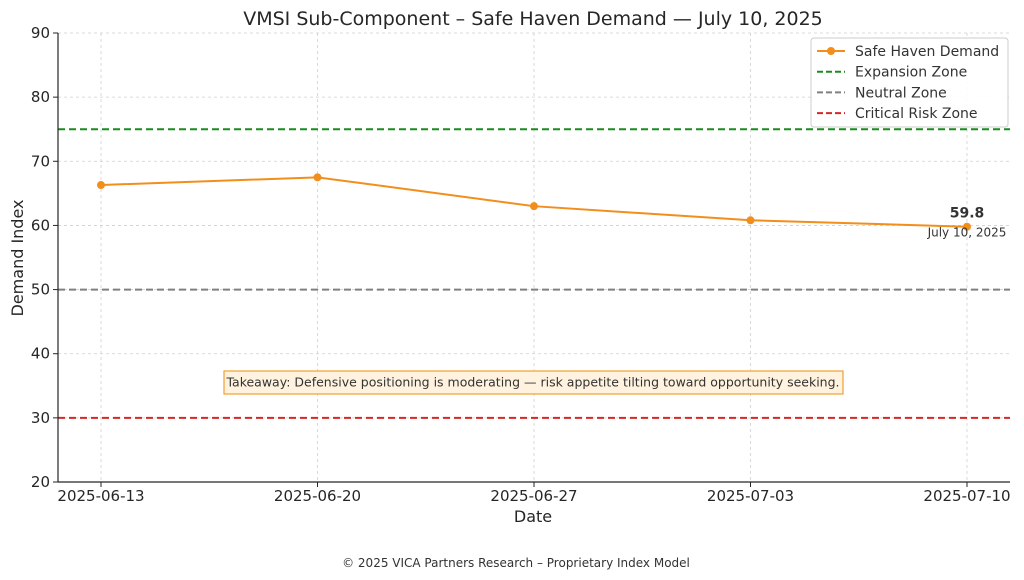 The width and height of the screenshot is (1024, 580). Describe the element at coordinates (40, 161) in the screenshot. I see `y-tick-label: 70` at that location.